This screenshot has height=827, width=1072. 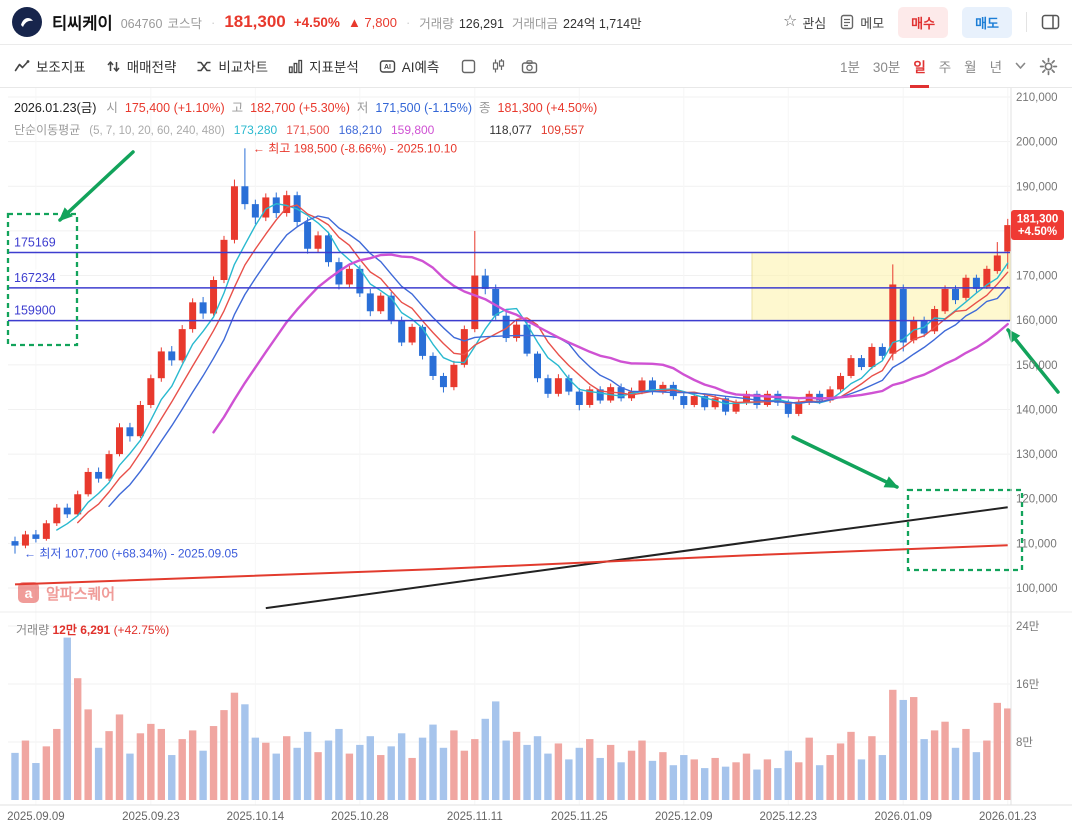 I want to click on svg-text: 2025.11.11, so click(x=475, y=817).